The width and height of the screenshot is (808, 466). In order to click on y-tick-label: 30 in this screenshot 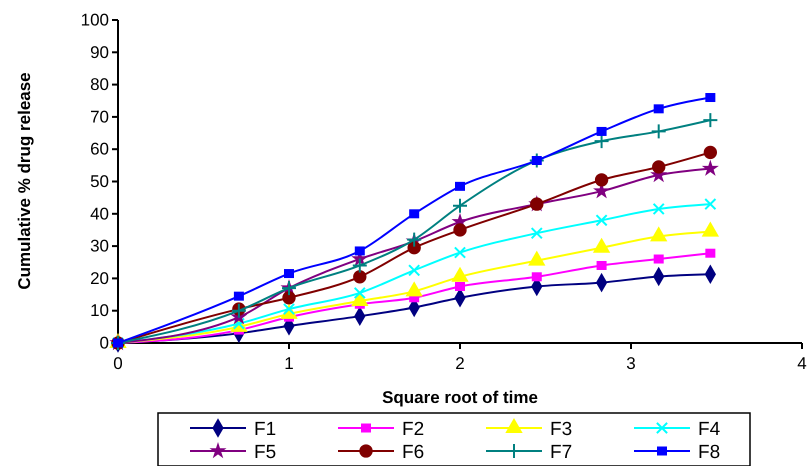, I will do `click(99, 246)`.